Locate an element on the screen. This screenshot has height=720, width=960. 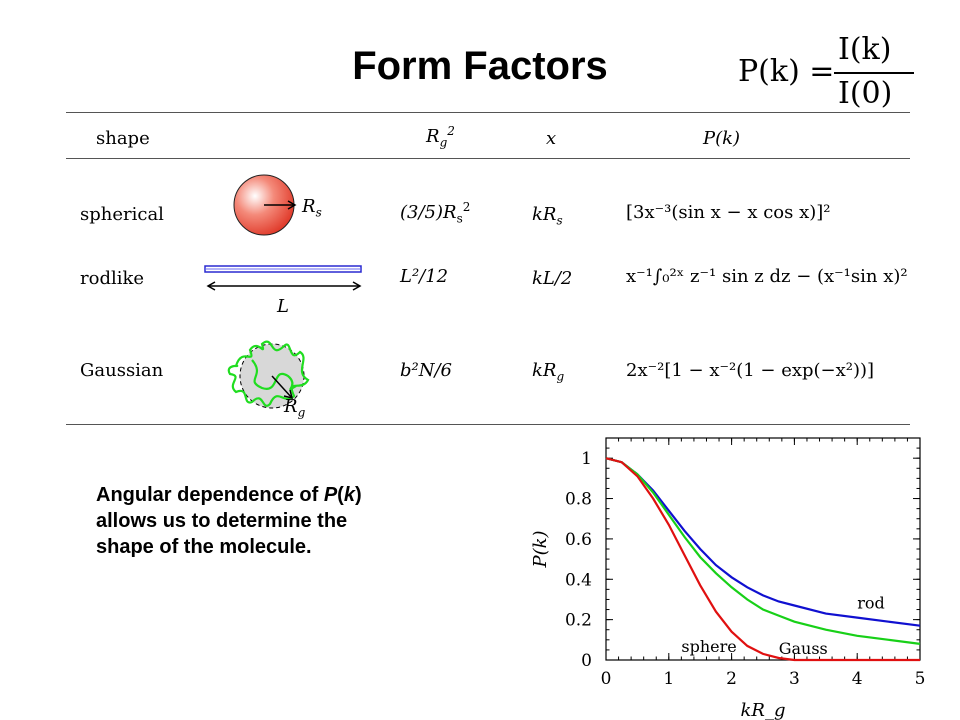
form-factor-formula: P(k) = I(k) I(0) is located at coordinates (833, 72).